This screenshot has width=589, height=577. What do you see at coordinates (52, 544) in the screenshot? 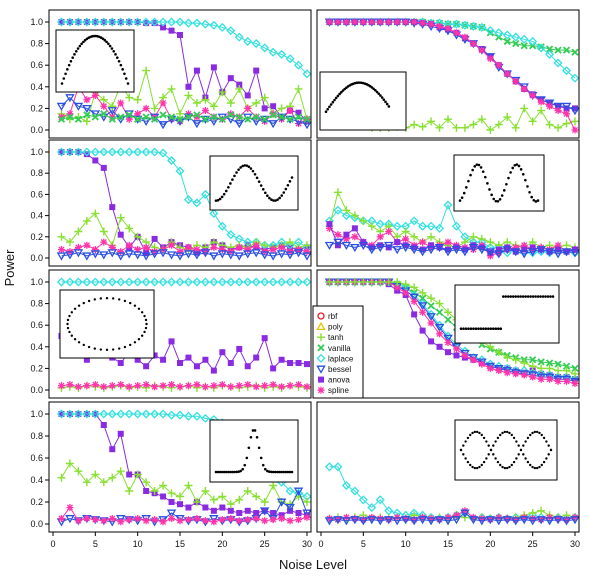
I see `x-tick-label: 0` at bounding box center [52, 544].